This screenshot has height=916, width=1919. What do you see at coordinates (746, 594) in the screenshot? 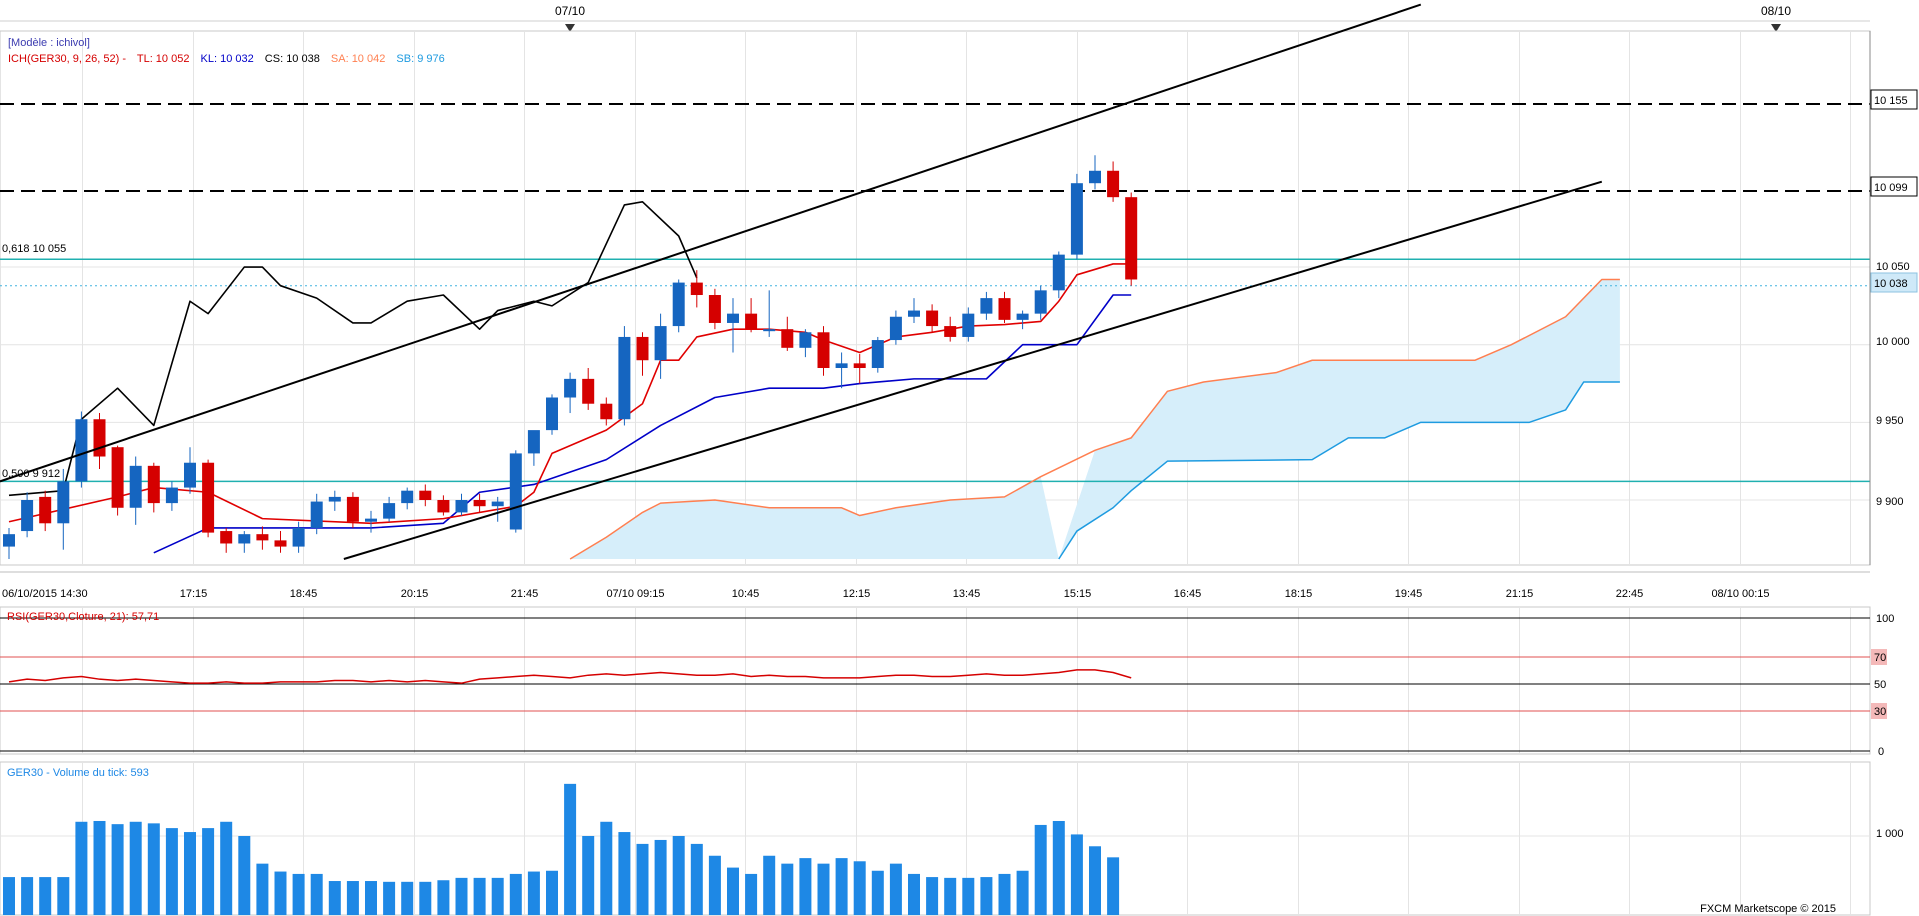
I see `time-axis-label: 10:45` at bounding box center [746, 594].